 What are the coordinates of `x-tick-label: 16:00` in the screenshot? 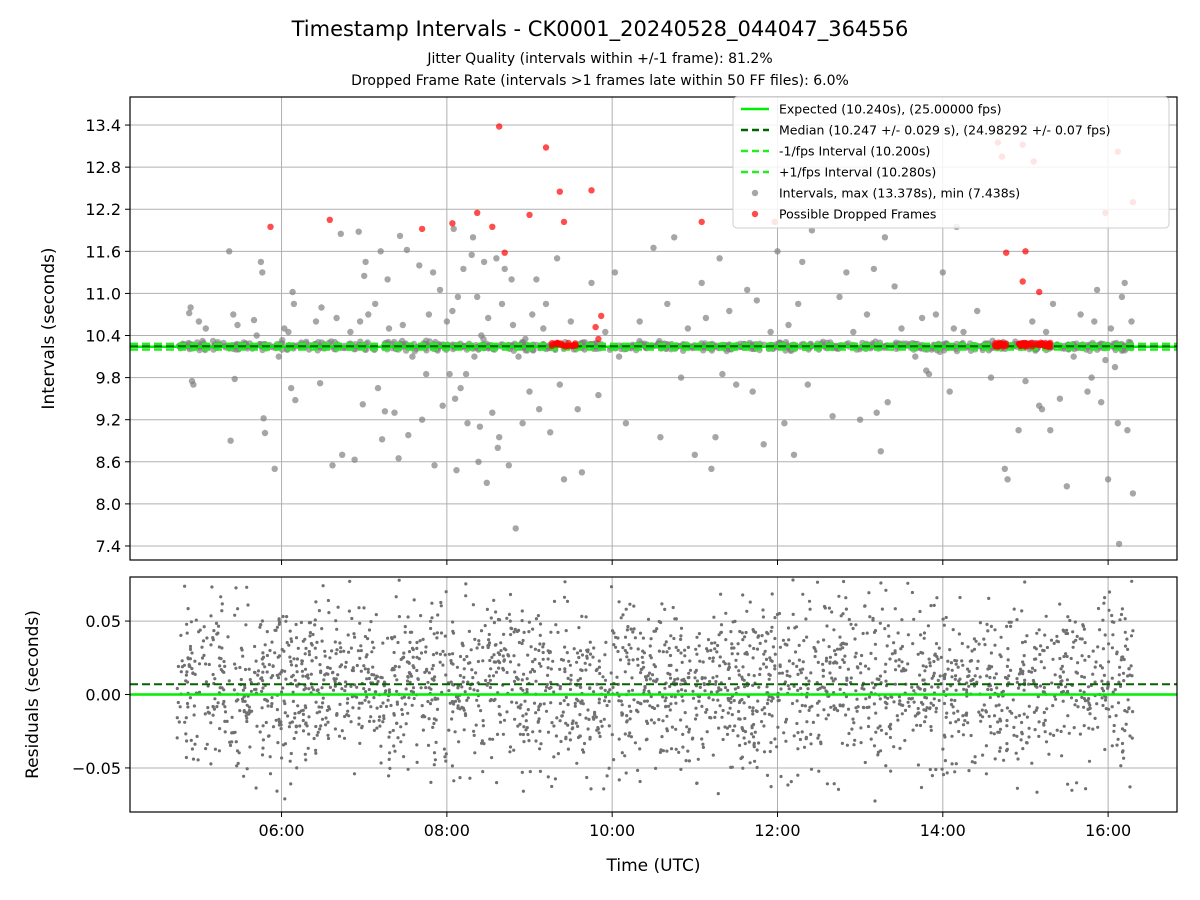 It's located at (1108, 830).